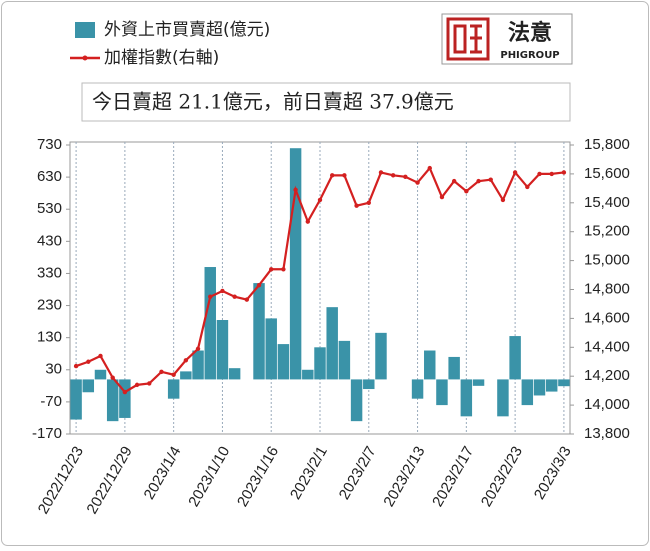  What do you see at coordinates (161, 58) in the screenshot?
I see `legend-label: 加權指數(右軸)` at bounding box center [161, 58].